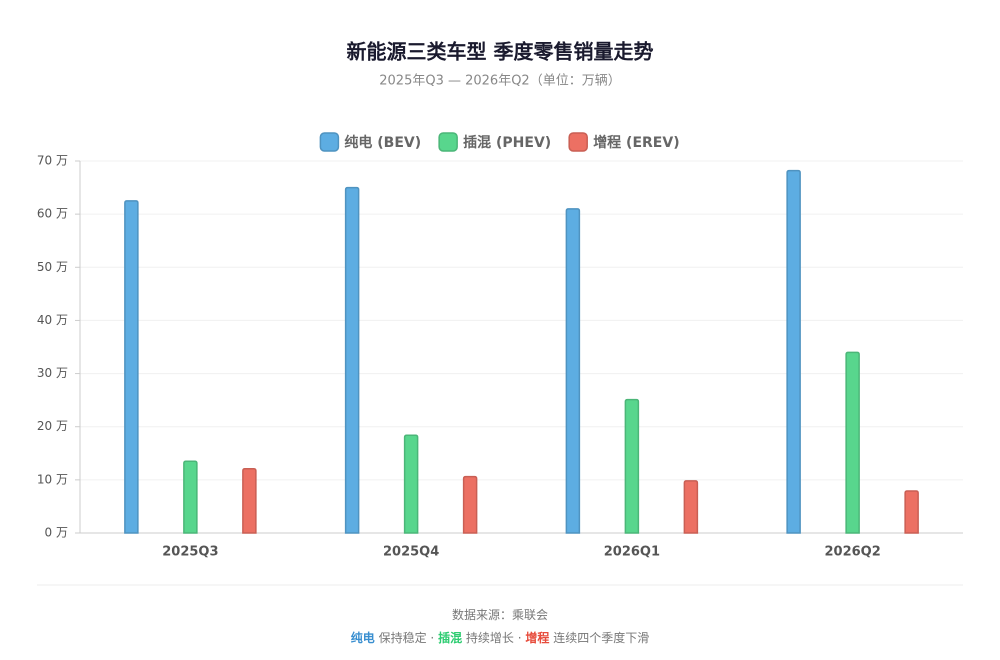 Image resolution: width=1000 pixels, height=660 pixels. What do you see at coordinates (190, 552) in the screenshot?
I see `x-tick-label: 2025Q3` at bounding box center [190, 552].